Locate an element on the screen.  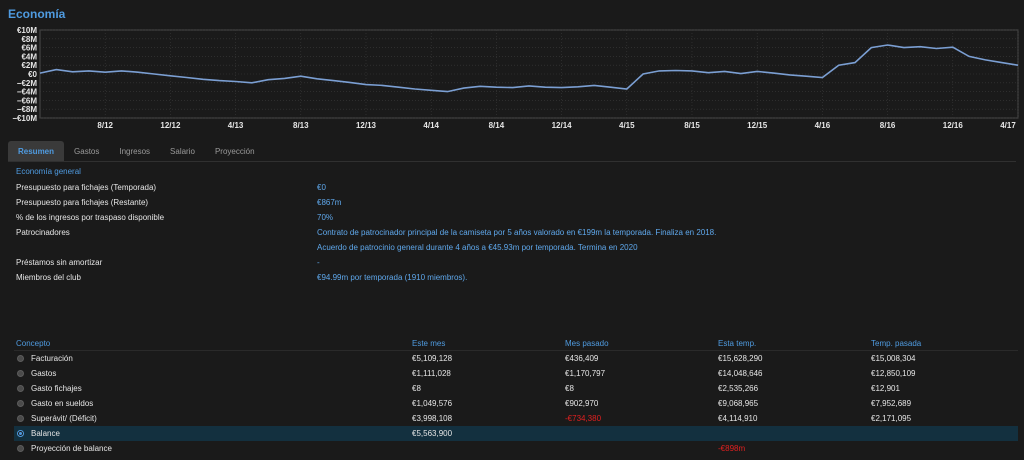
value-cell: €3,998,108 is located at coordinates (432, 418).